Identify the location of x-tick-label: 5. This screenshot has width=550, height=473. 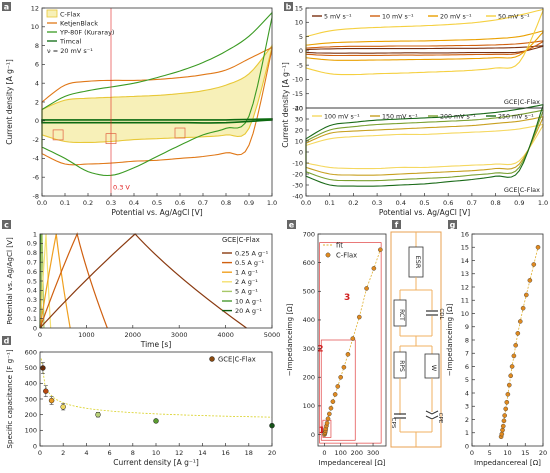
(490, 453).